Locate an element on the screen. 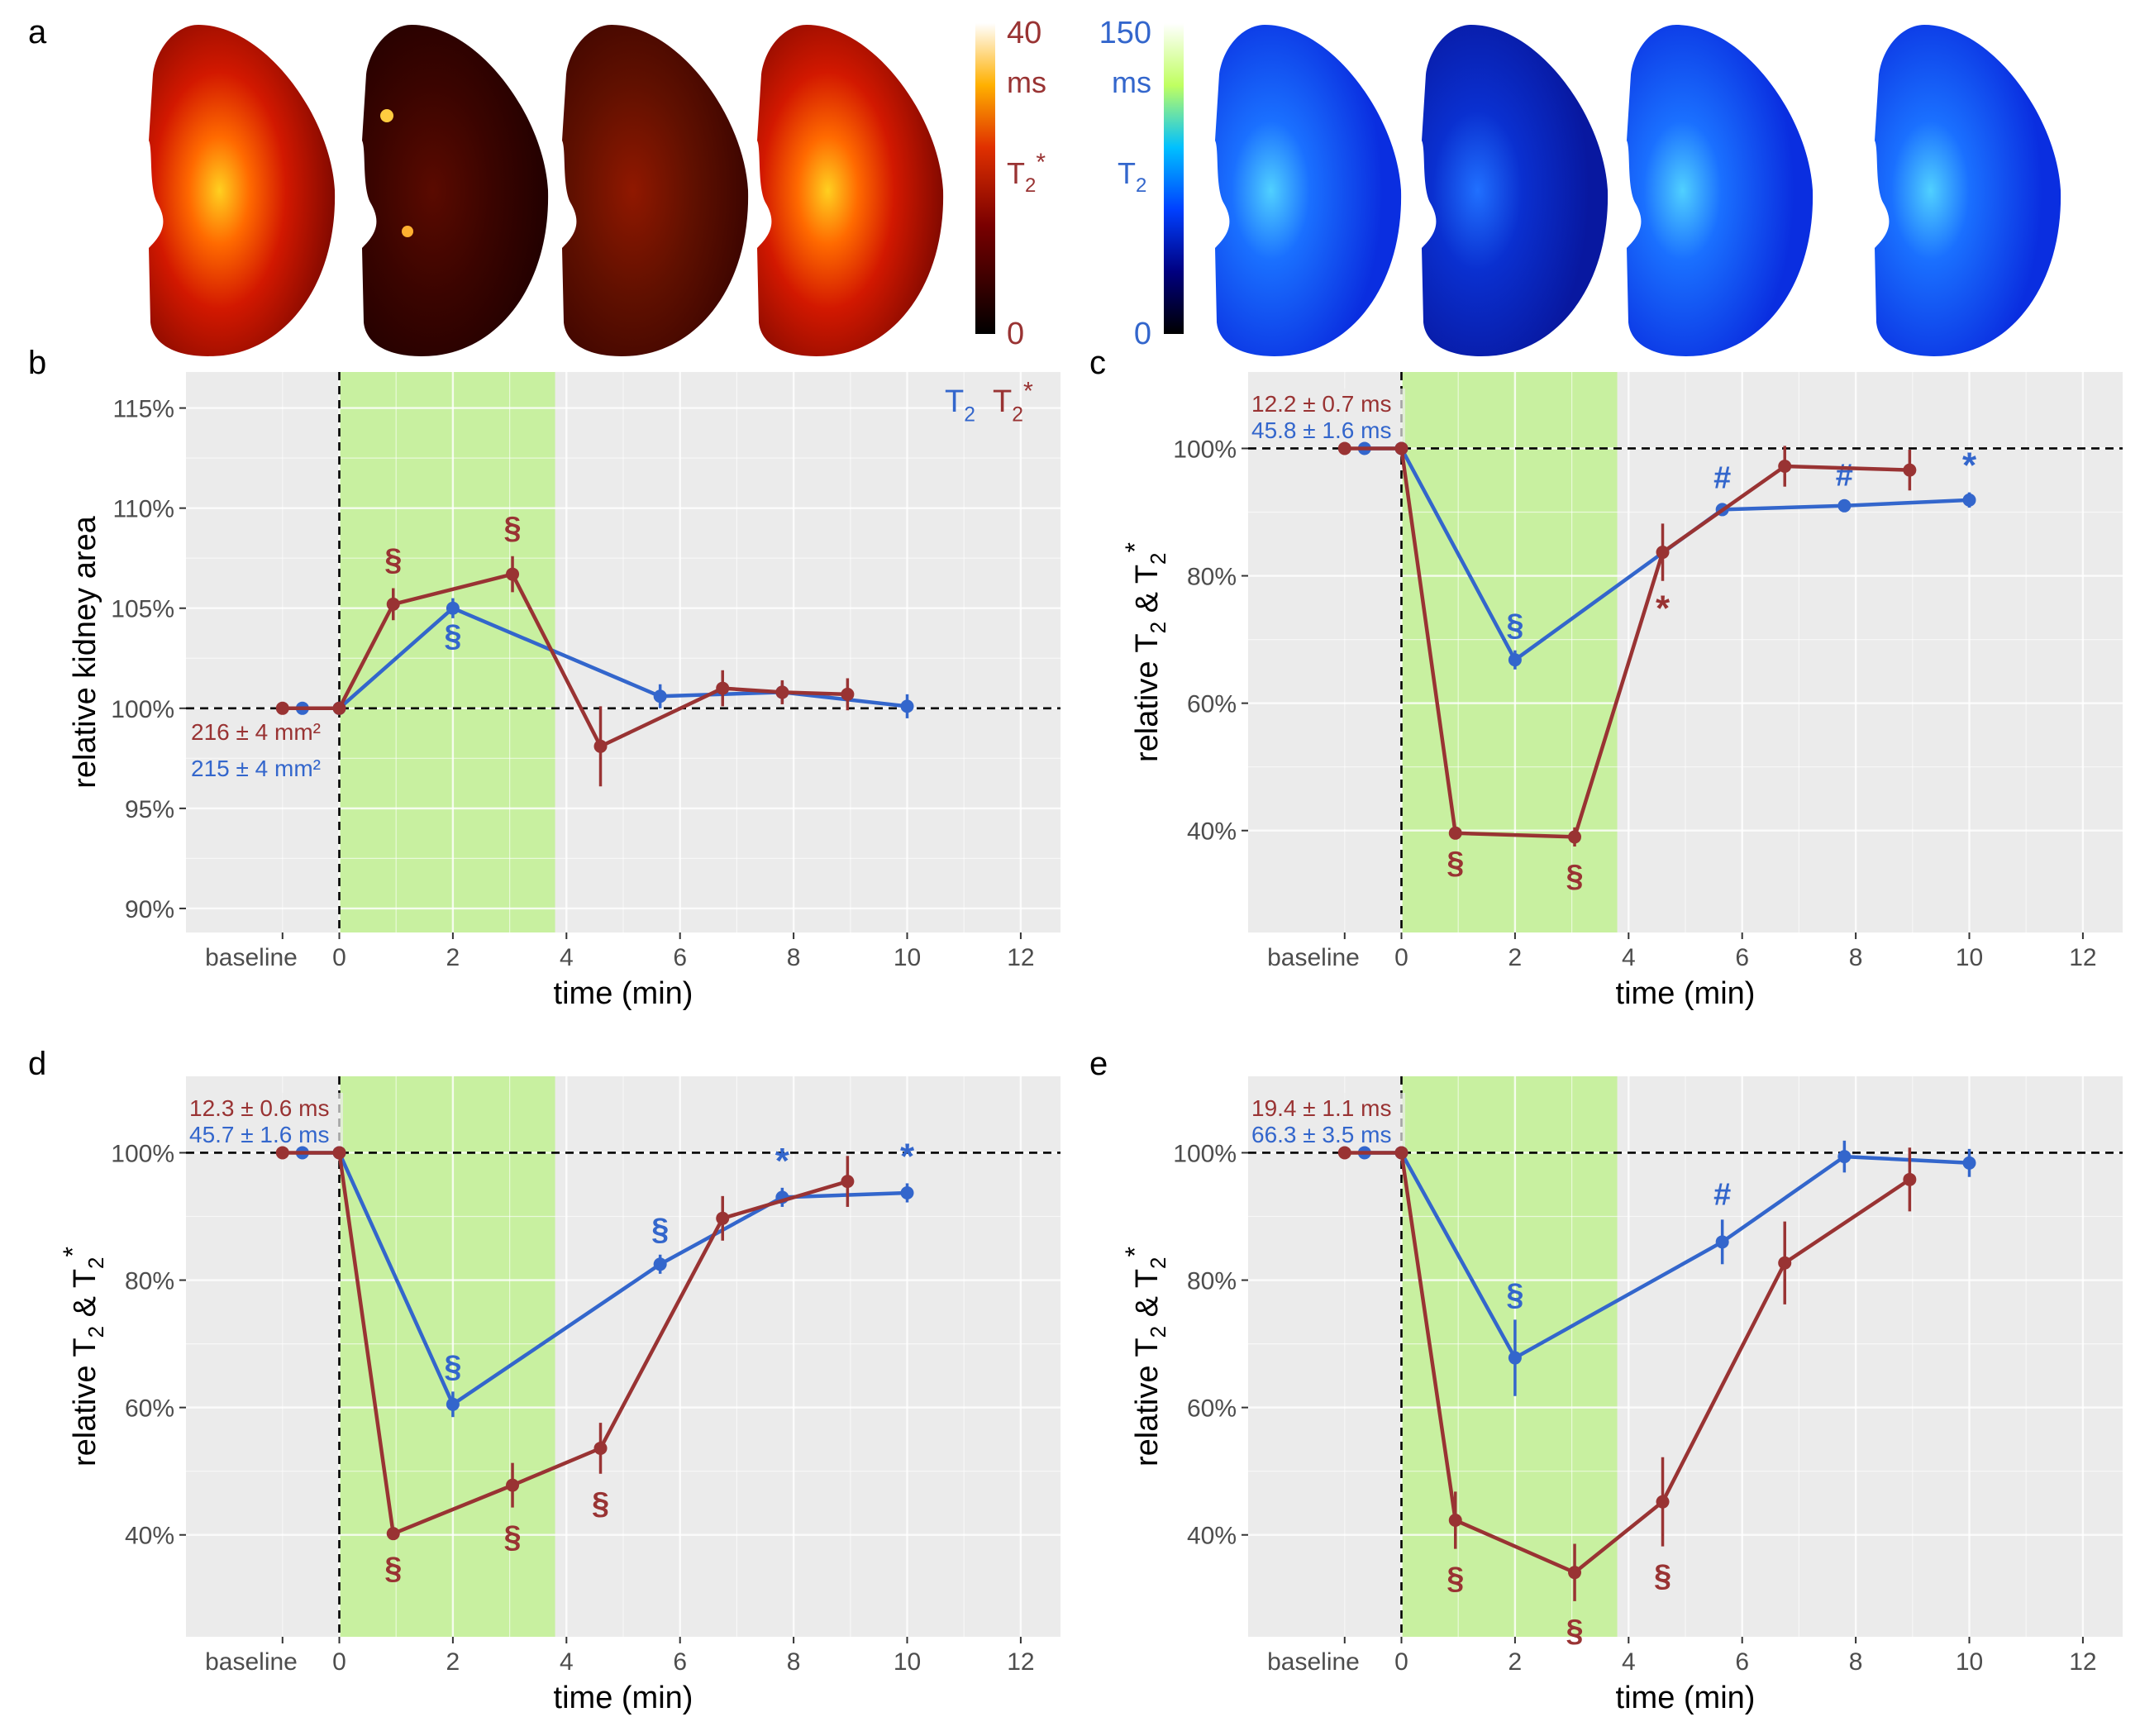  significance-marker: * is located at coordinates (1969, 466).